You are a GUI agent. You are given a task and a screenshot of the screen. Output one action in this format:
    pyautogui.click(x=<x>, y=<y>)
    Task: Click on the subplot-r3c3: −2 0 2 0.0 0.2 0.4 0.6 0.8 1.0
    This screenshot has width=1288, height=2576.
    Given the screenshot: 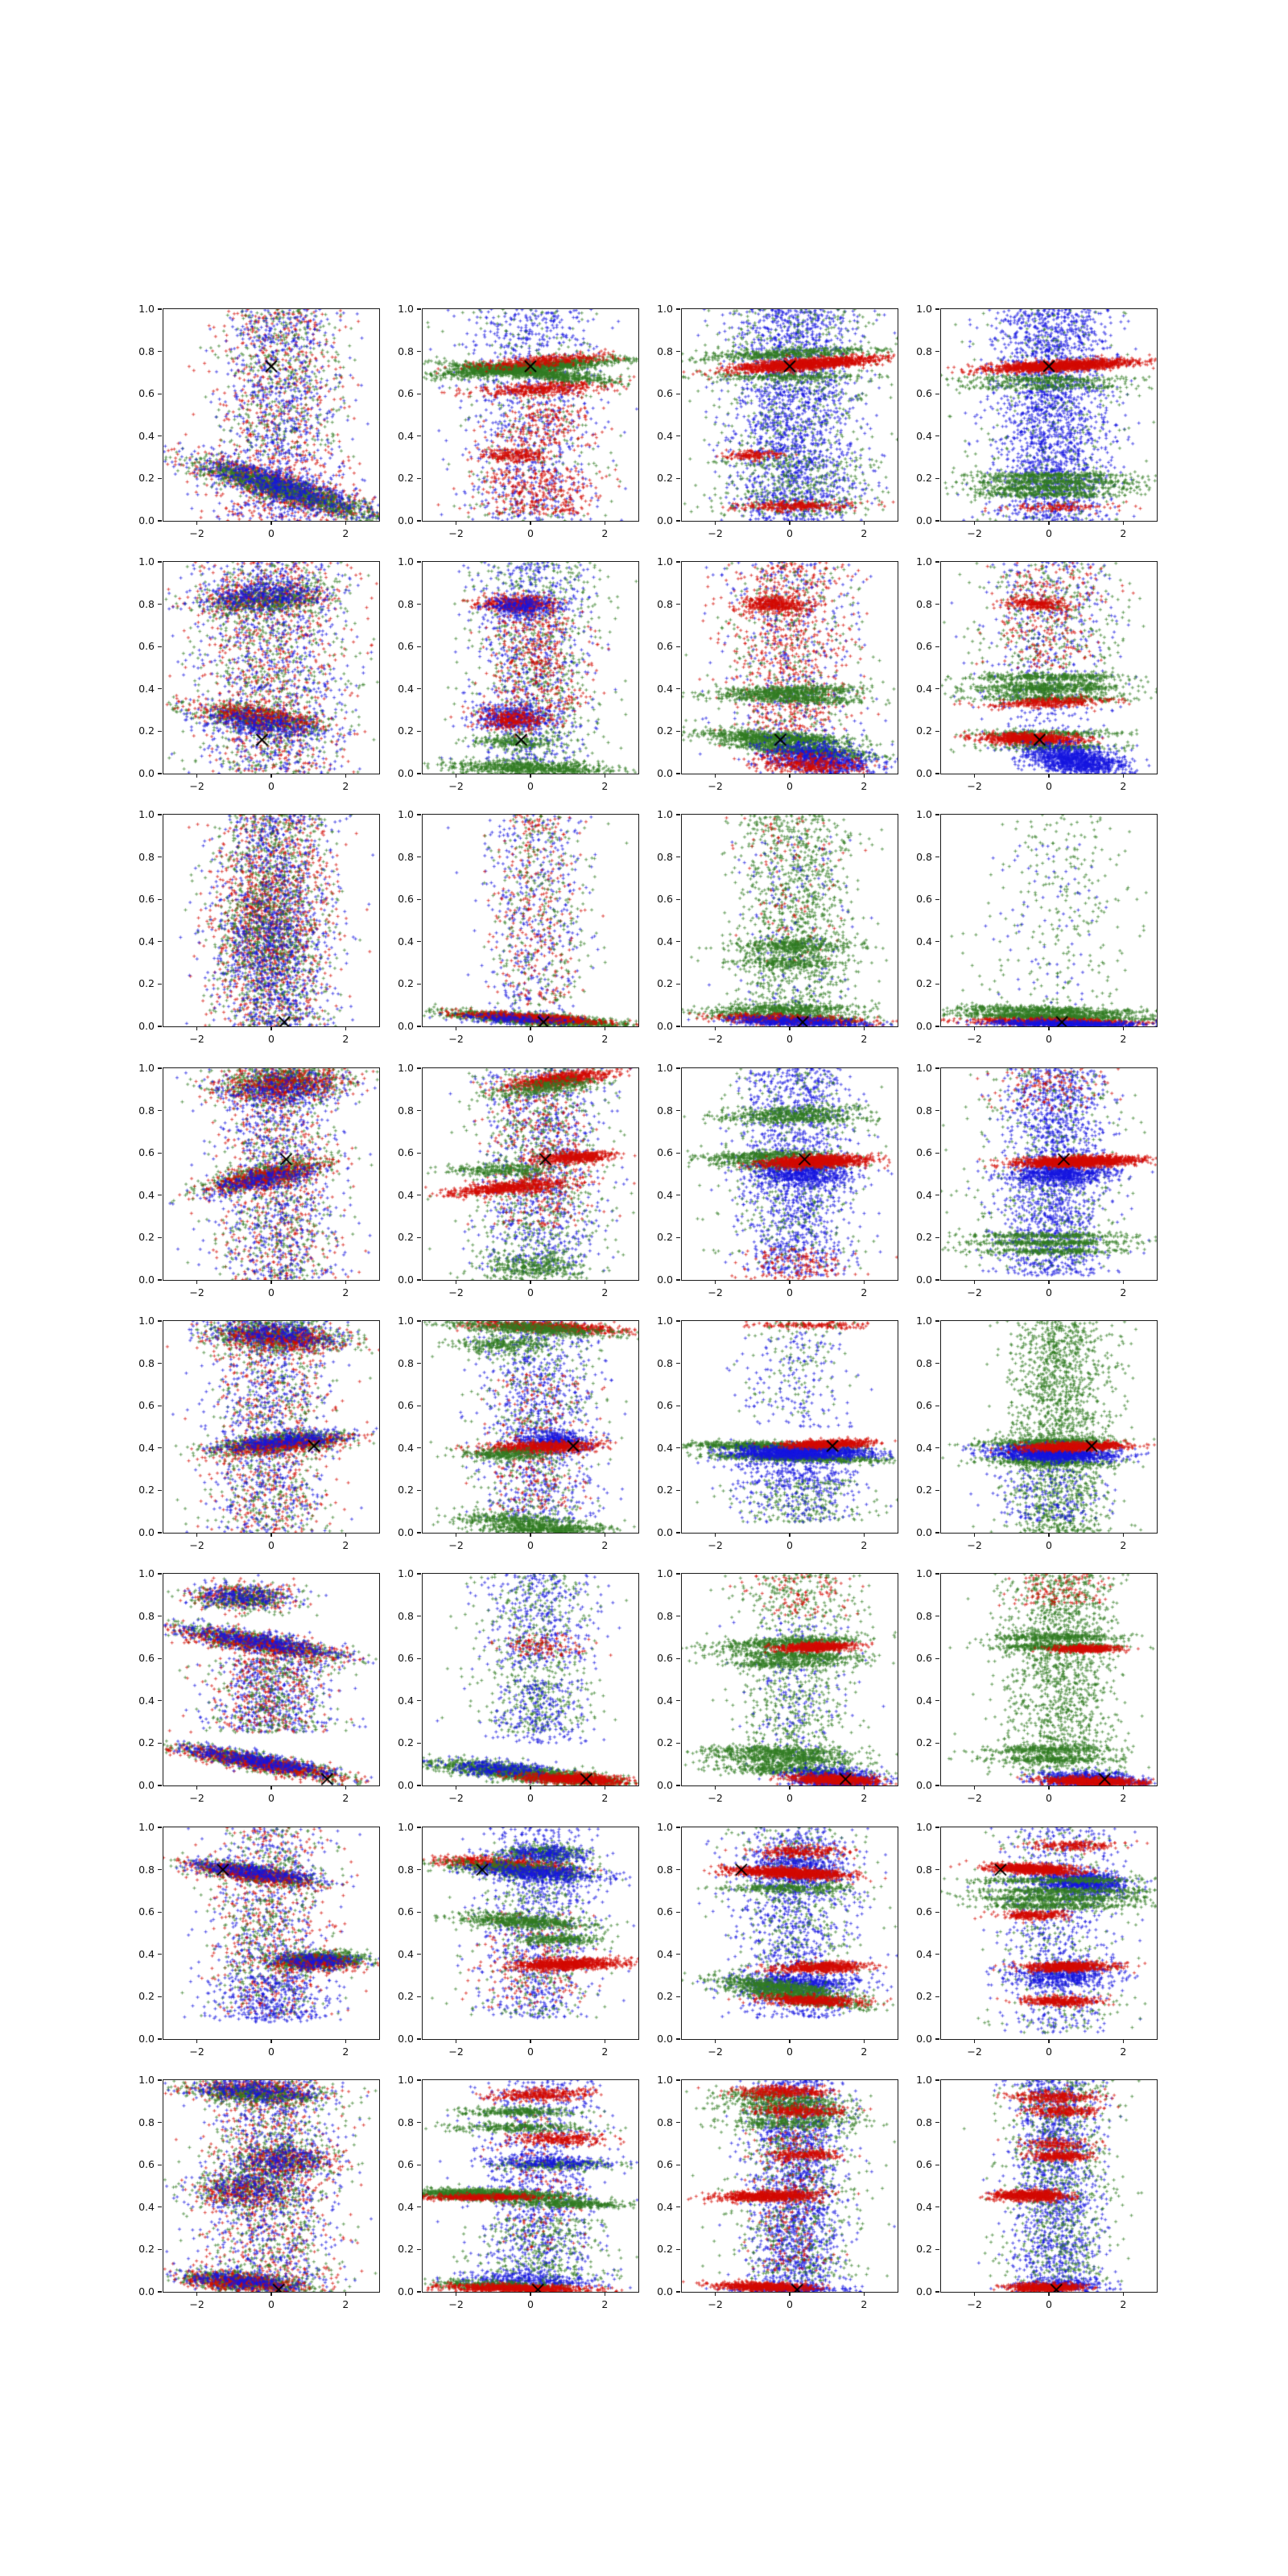 What is the action you would take?
    pyautogui.click(x=777, y=926)
    